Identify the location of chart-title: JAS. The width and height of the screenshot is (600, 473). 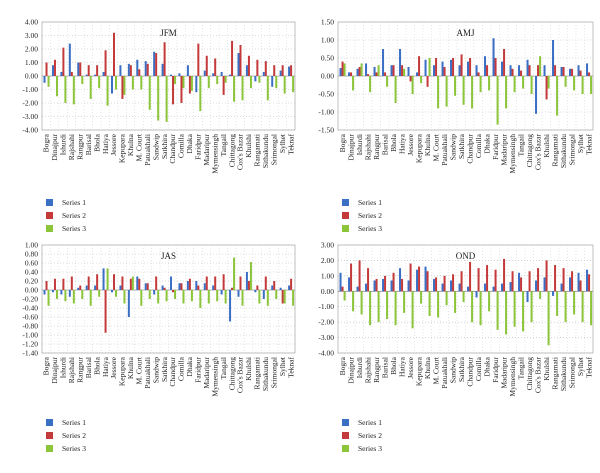
(168, 256).